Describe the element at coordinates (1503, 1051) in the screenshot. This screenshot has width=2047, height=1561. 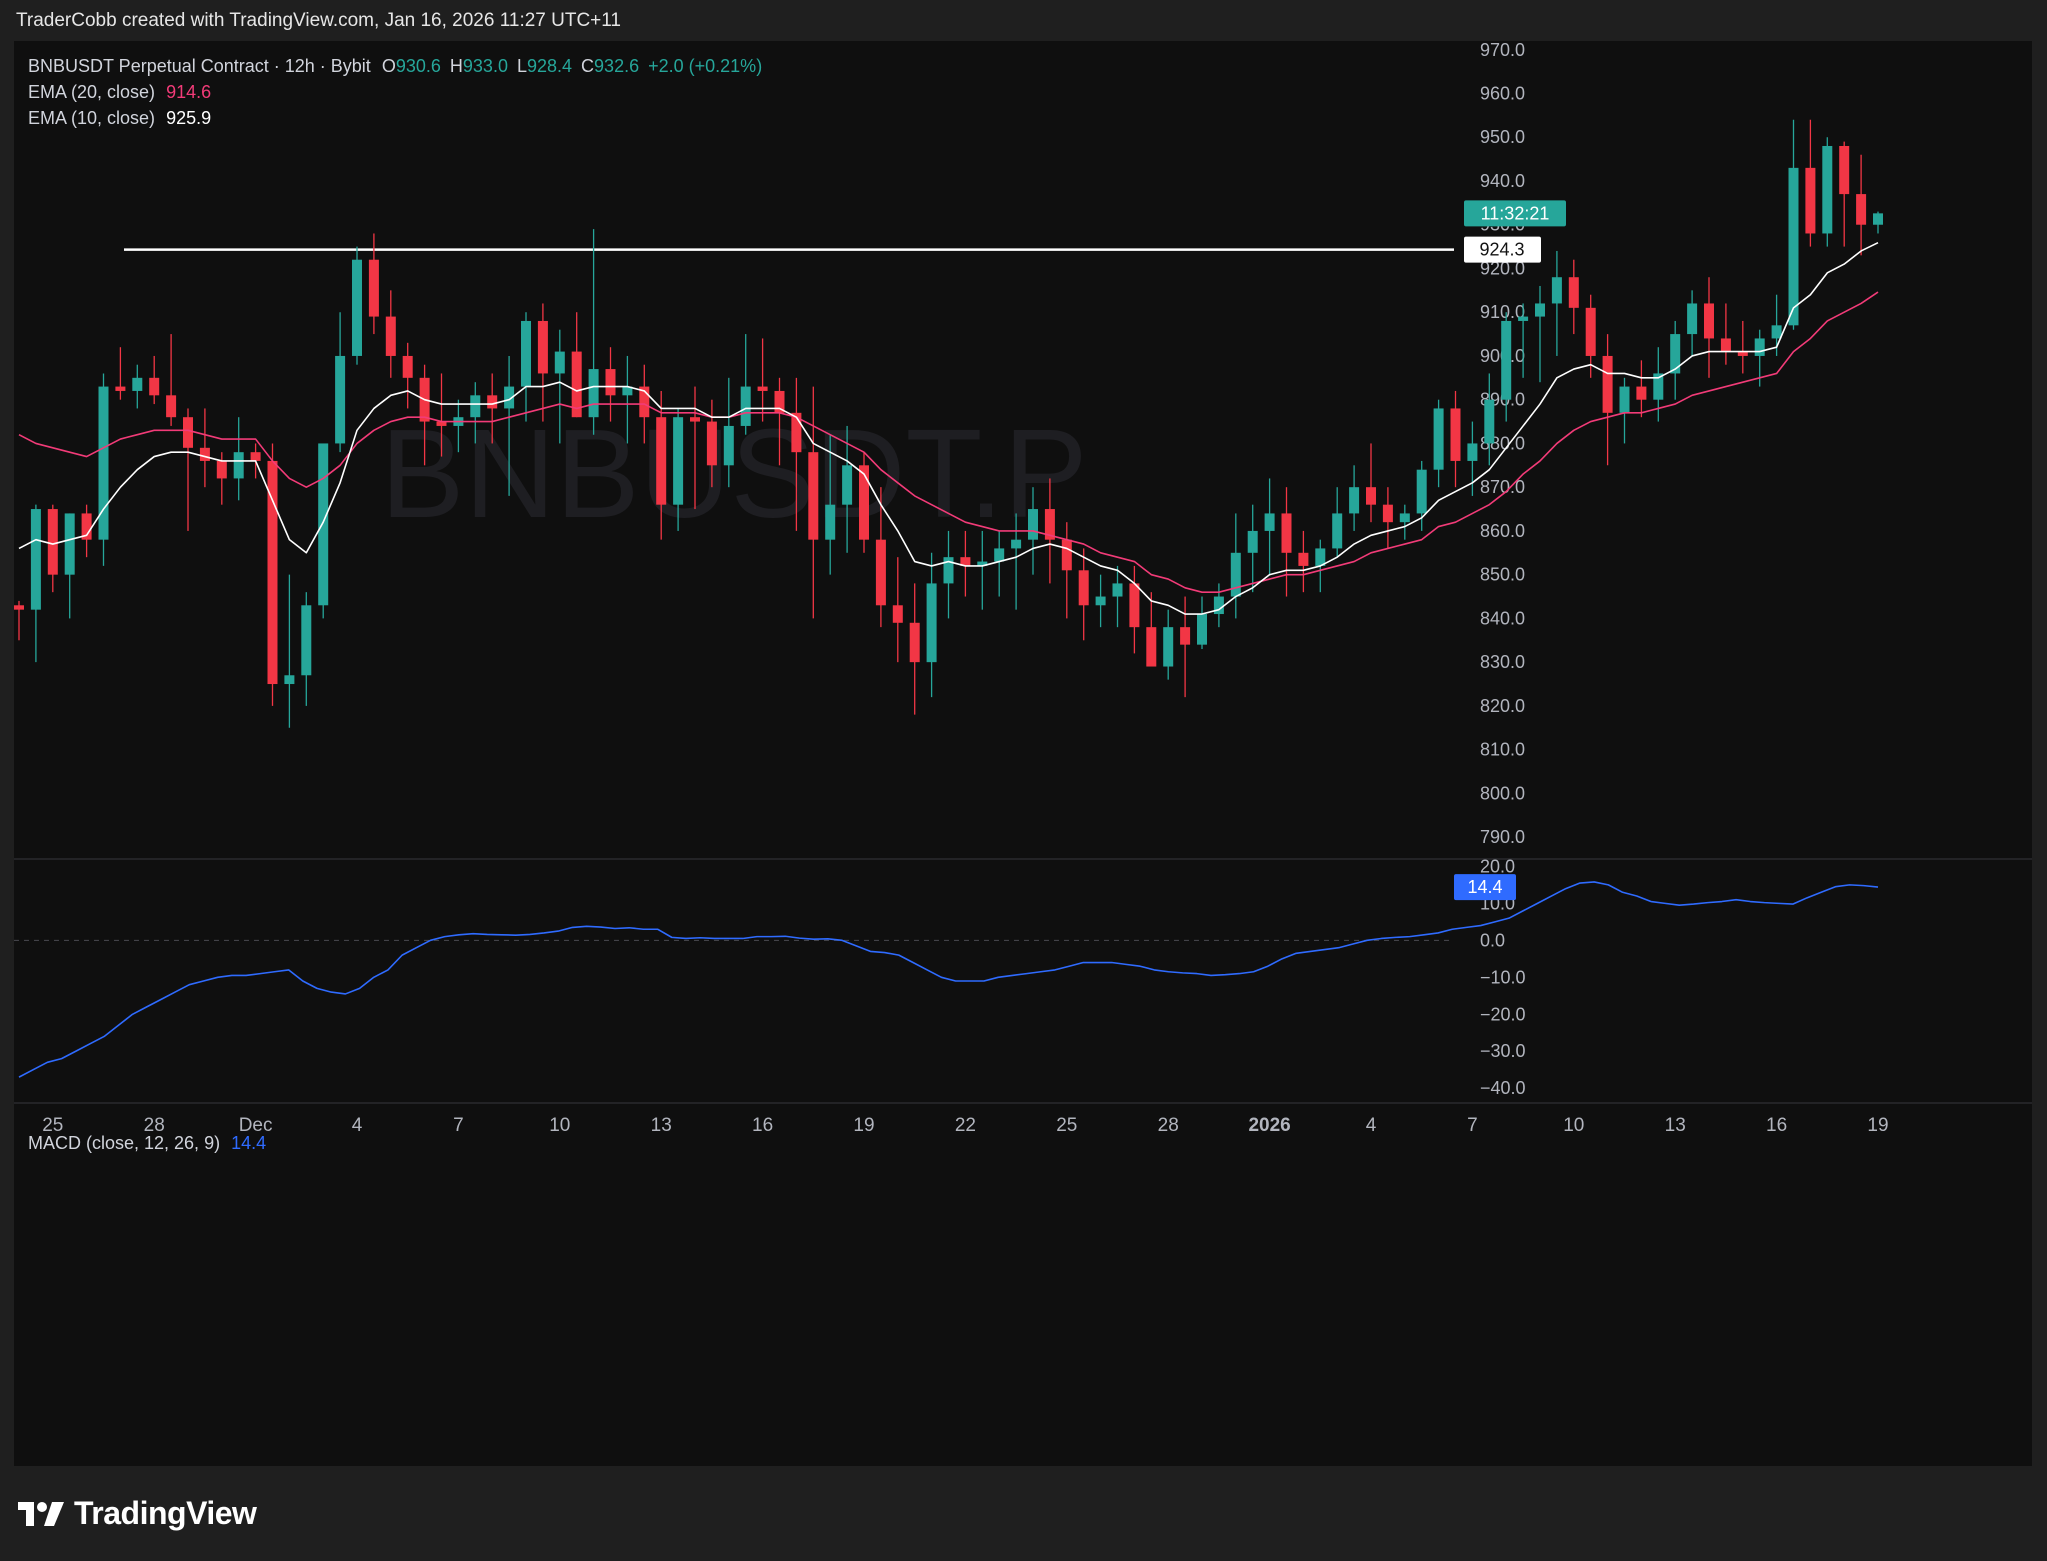
I see `macd-axis-tick: −30.0` at that location.